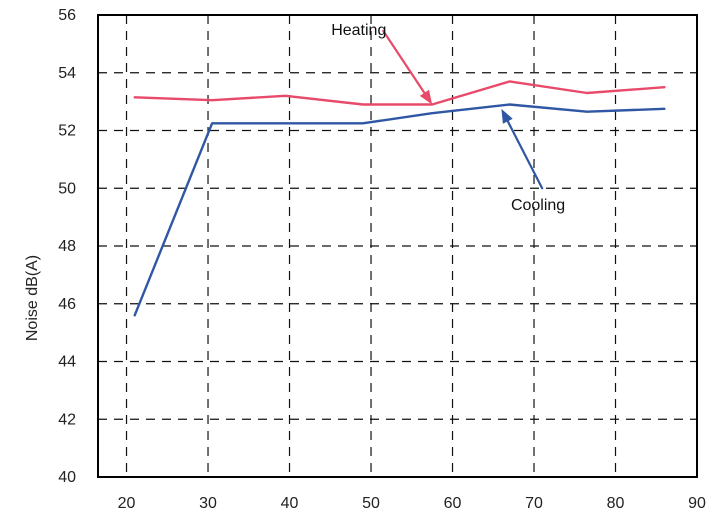  Describe the element at coordinates (507, 116) in the screenshot. I see `annotation-arrowhead-cooling` at that location.